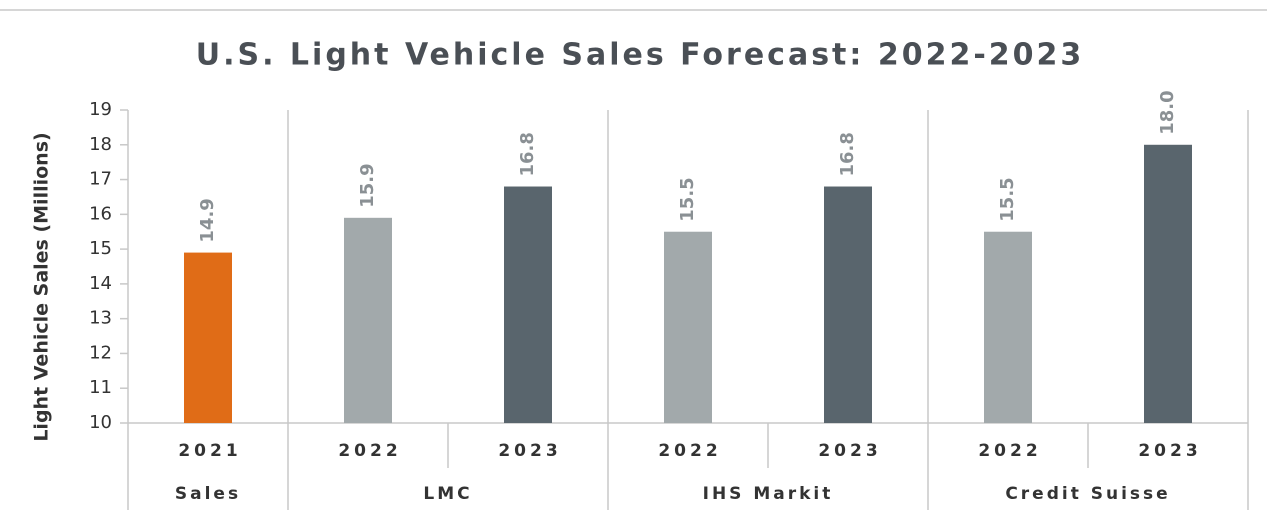 Image resolution: width=1267 pixels, height=516 pixels. Describe the element at coordinates (208, 494) in the screenshot. I see `group-label: Sales` at that location.